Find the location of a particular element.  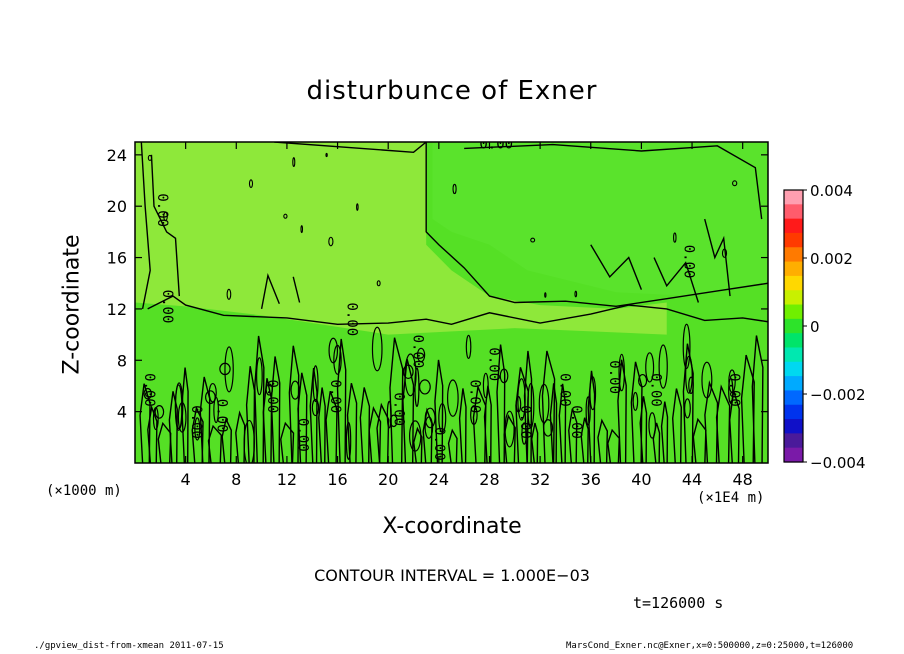

colorbar: 0.004 0.002 0 −0.002 −0.004 is located at coordinates (824, 327).